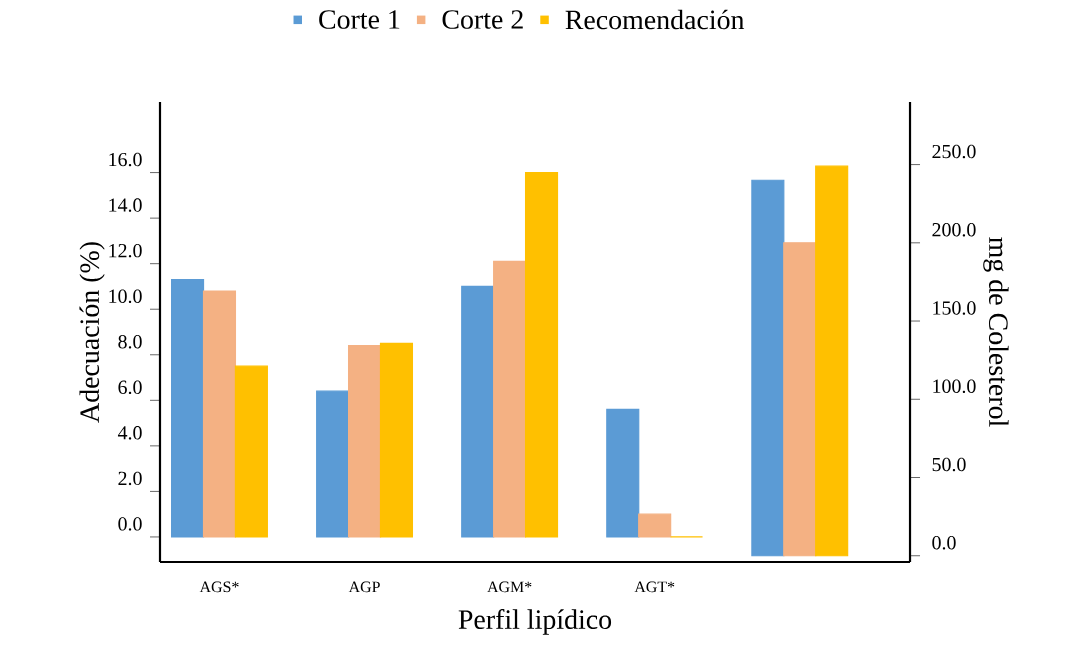  Describe the element at coordinates (92, 332) in the screenshot. I see `y-axis-title: Adecuación (%)` at that location.